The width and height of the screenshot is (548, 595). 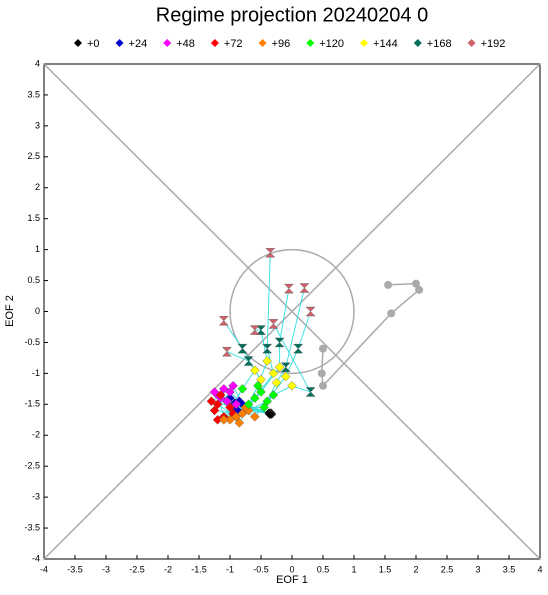 What do you see at coordinates (199, 569) in the screenshot?
I see `x-tick-label: -1.5` at bounding box center [199, 569].